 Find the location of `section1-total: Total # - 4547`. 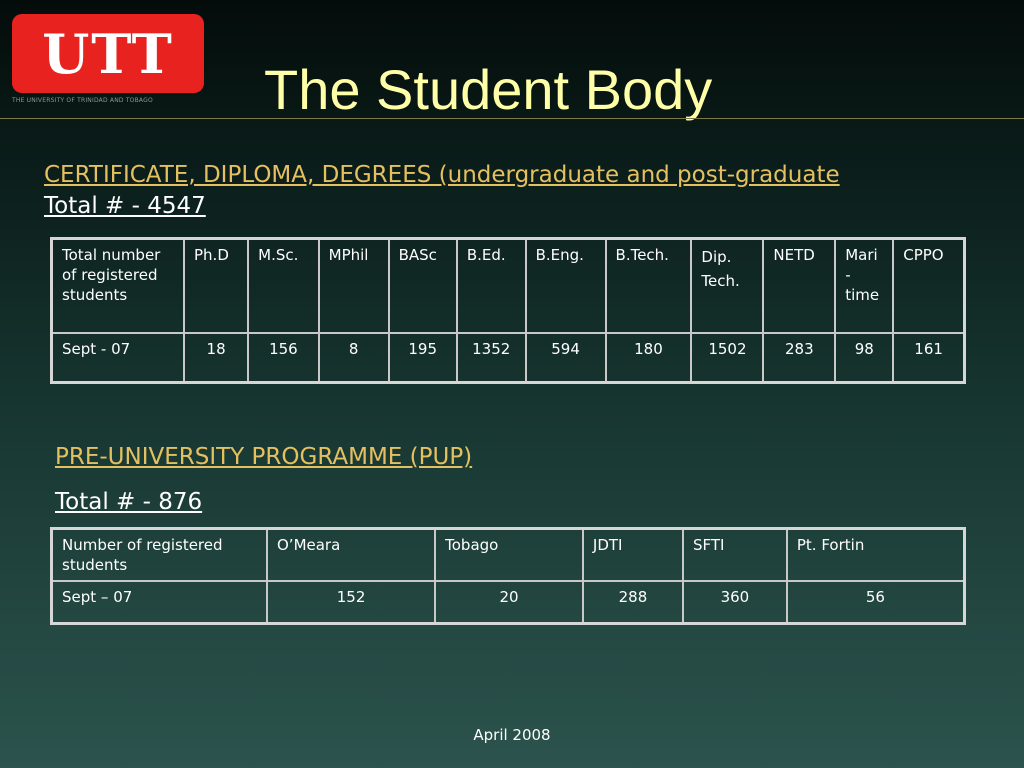

section1-total: Total # - 4547 is located at coordinates (125, 206).